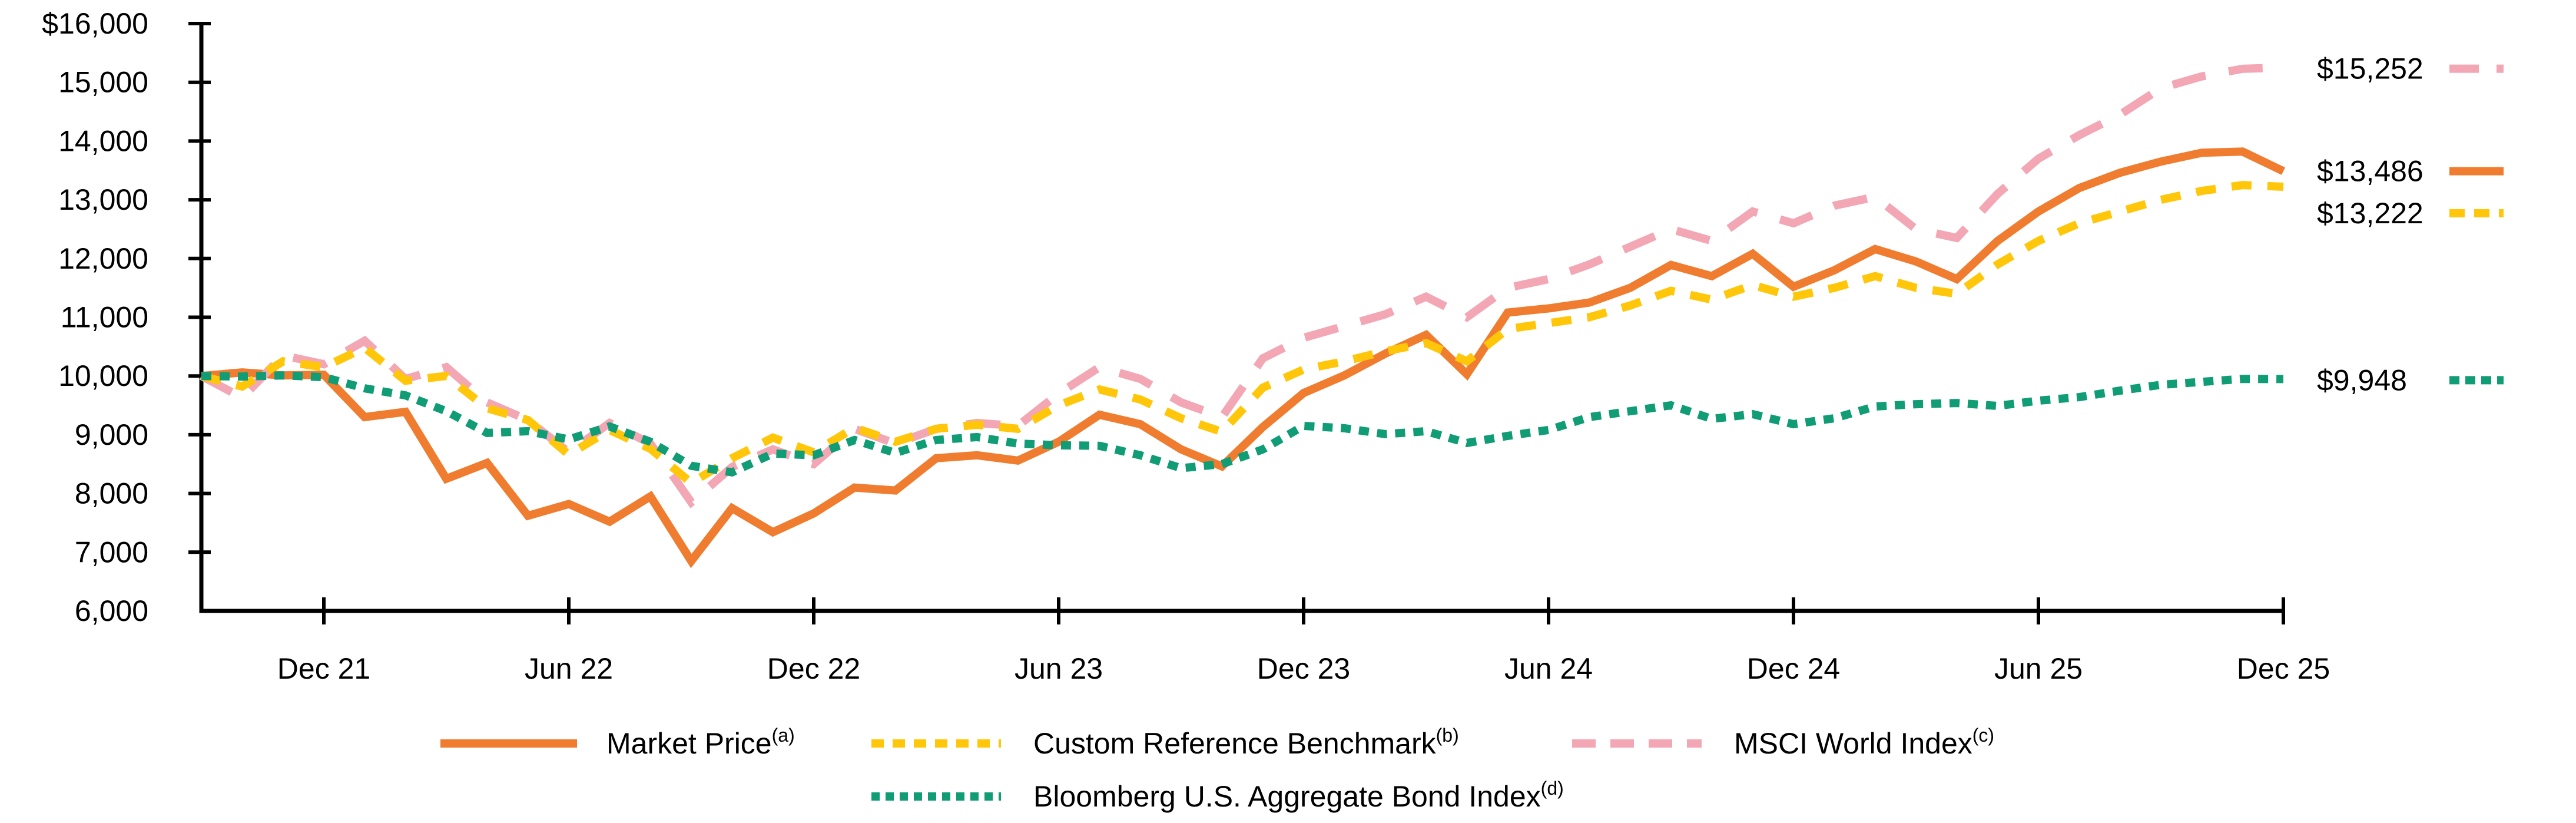 The image size is (2576, 823). I want to click on y-axis-label: 9,000, so click(111, 434).